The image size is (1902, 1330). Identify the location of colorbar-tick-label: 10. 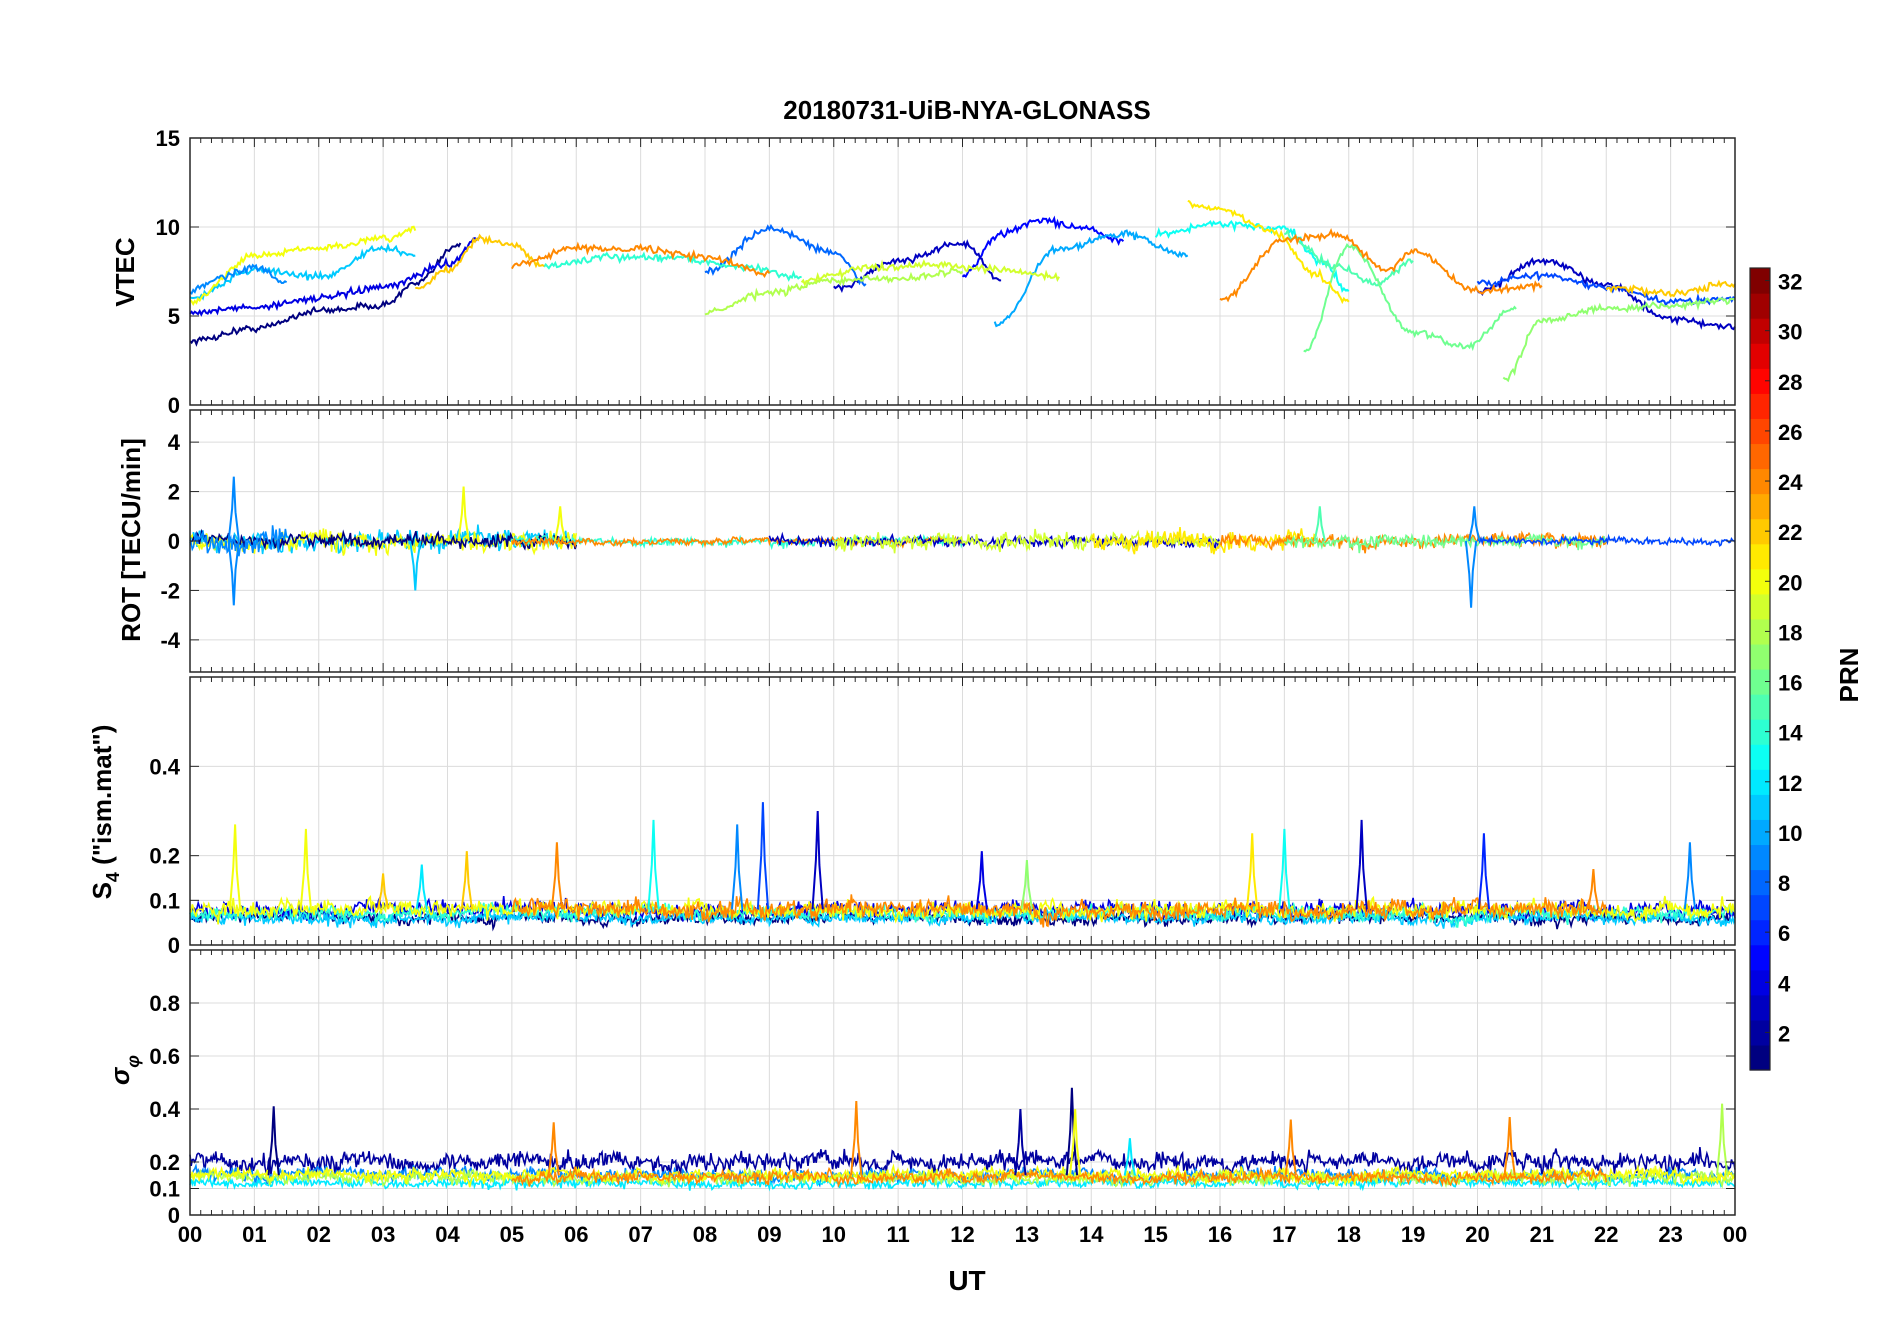
(1790, 833).